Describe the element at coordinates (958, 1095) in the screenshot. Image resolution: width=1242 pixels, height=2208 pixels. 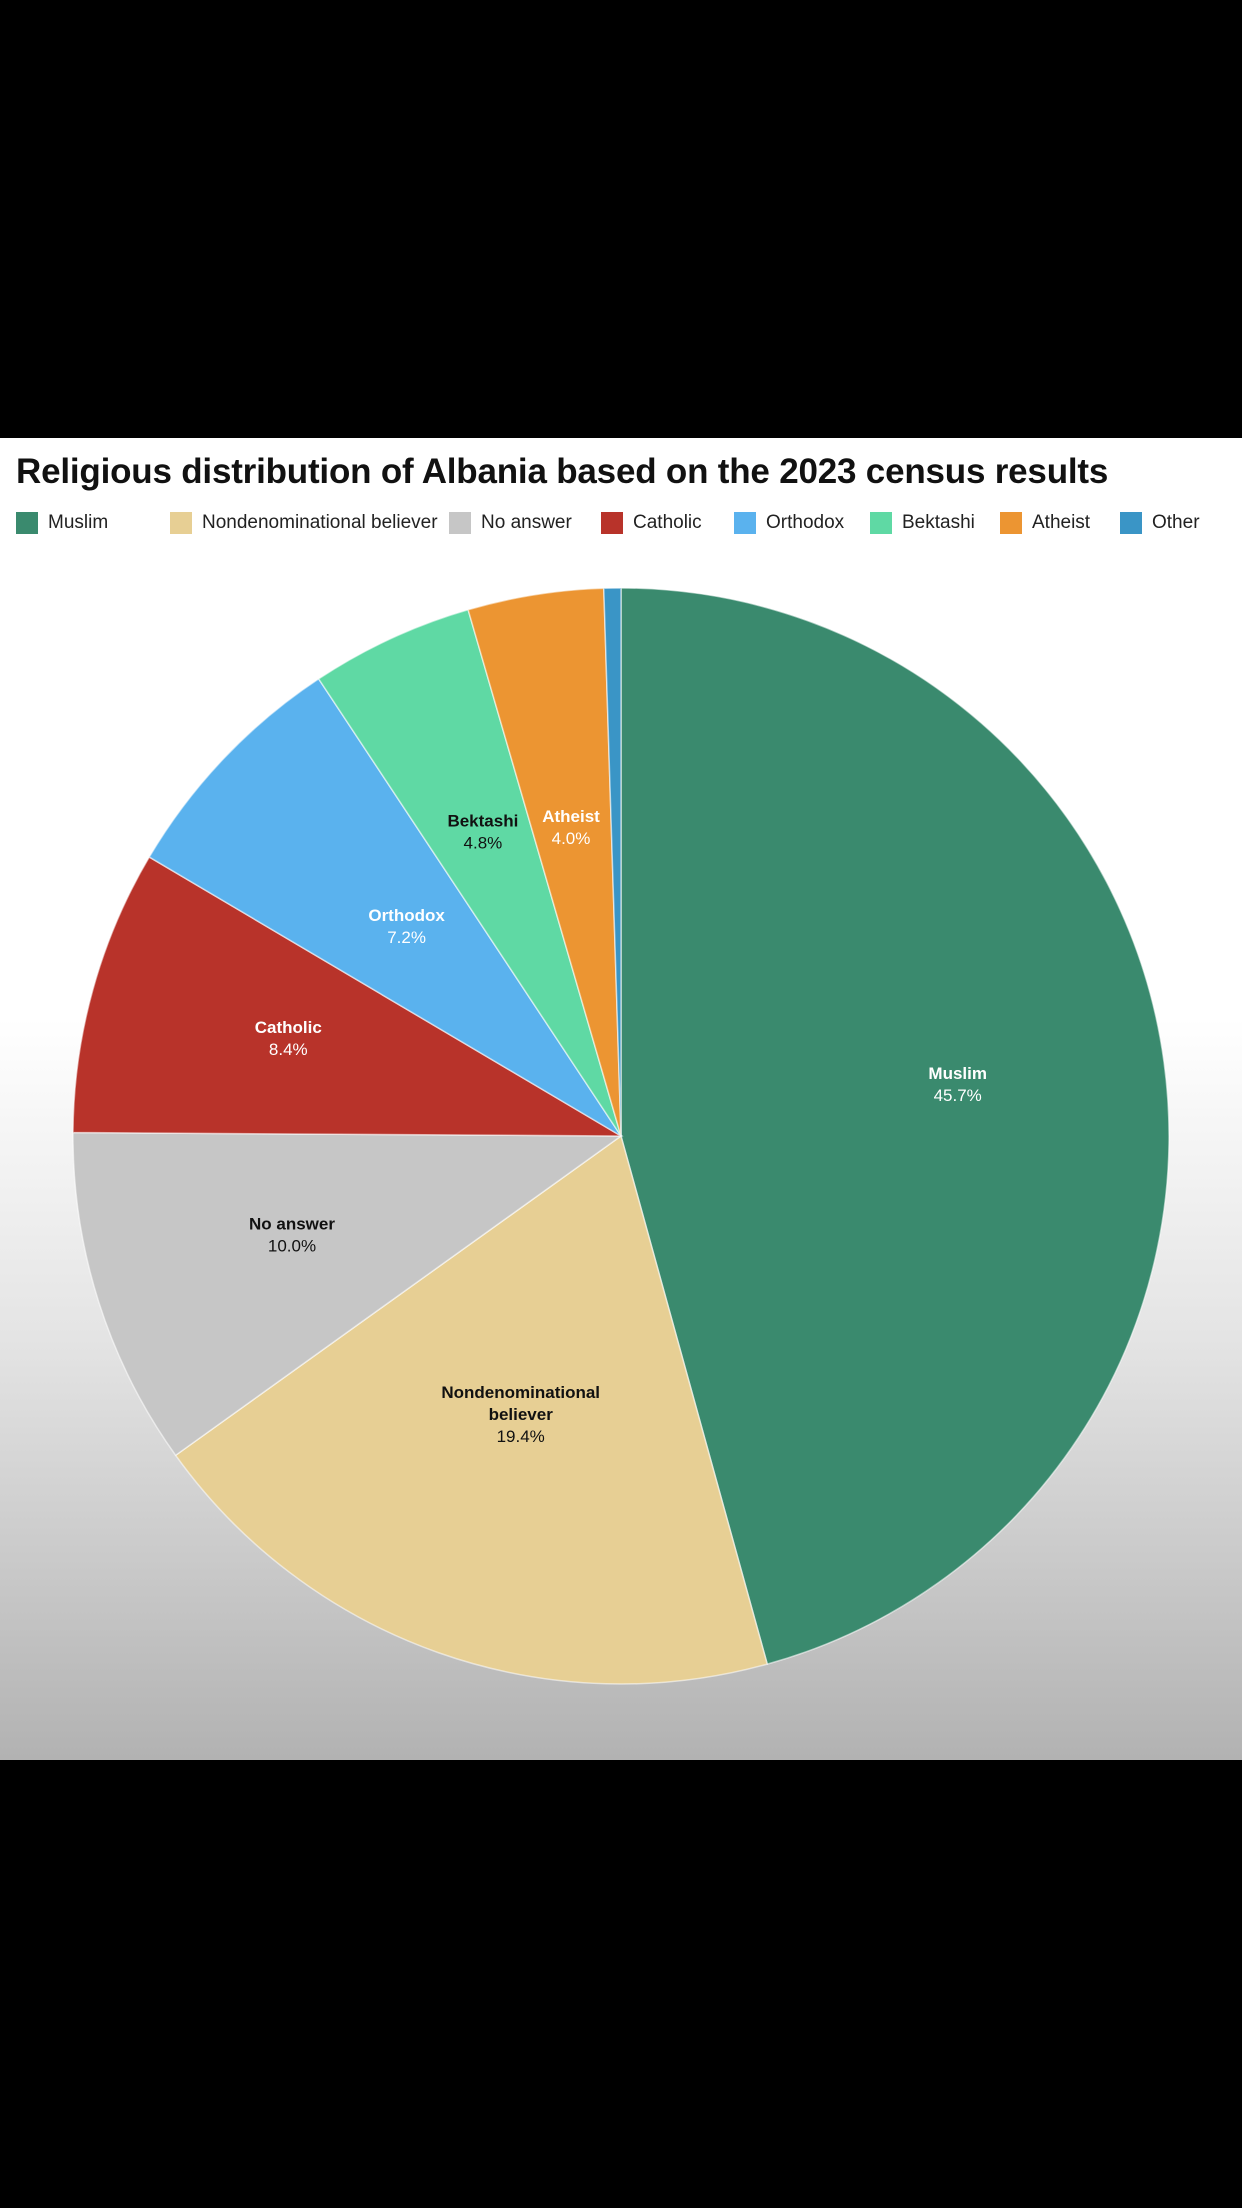
I see `slice-value-label: 45.7%` at that location.